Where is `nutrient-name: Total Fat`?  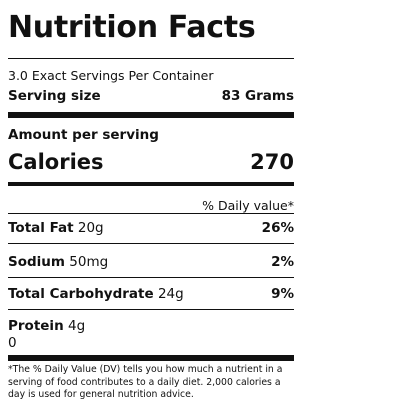 nutrient-name: Total Fat is located at coordinates (41, 228).